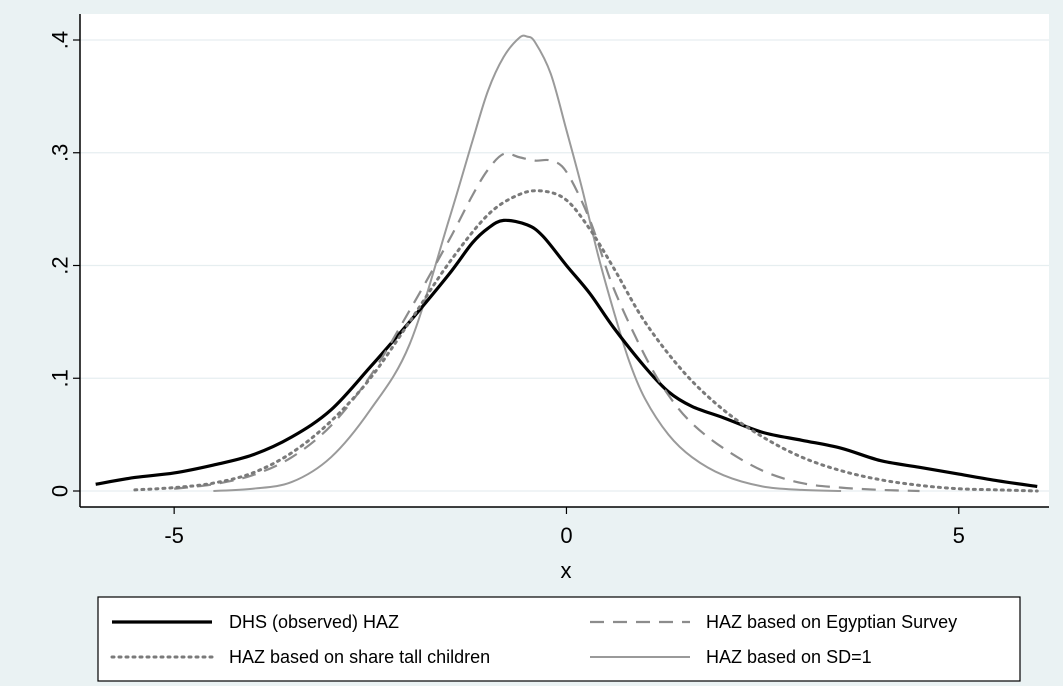 The image size is (1063, 686). What do you see at coordinates (831, 622) in the screenshot?
I see `legend-label: HAZ based on Egyptian Survey` at bounding box center [831, 622].